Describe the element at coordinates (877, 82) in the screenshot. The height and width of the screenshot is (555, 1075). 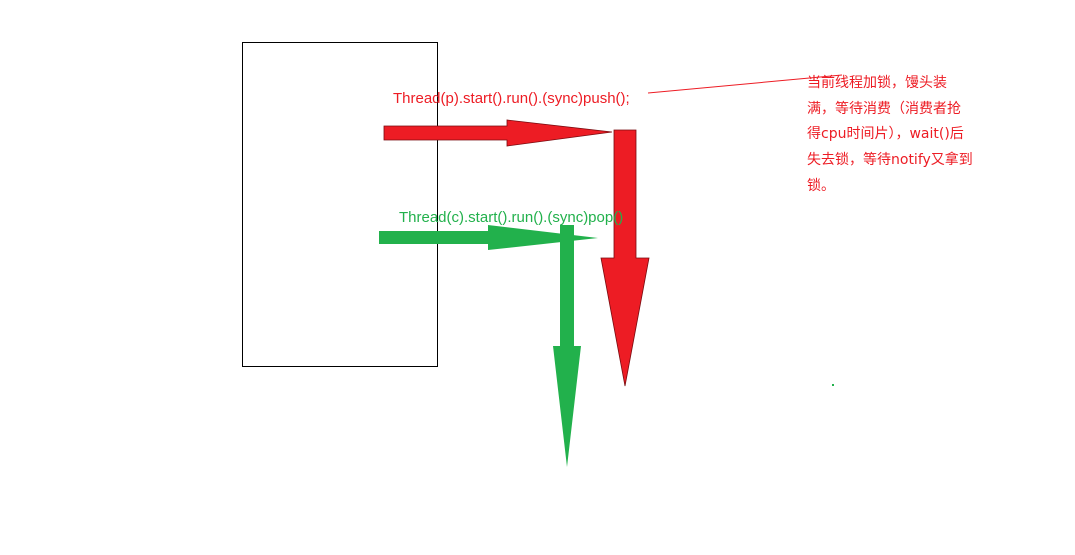
I see `note-line-1: 当前线程加锁，馒头装` at that location.